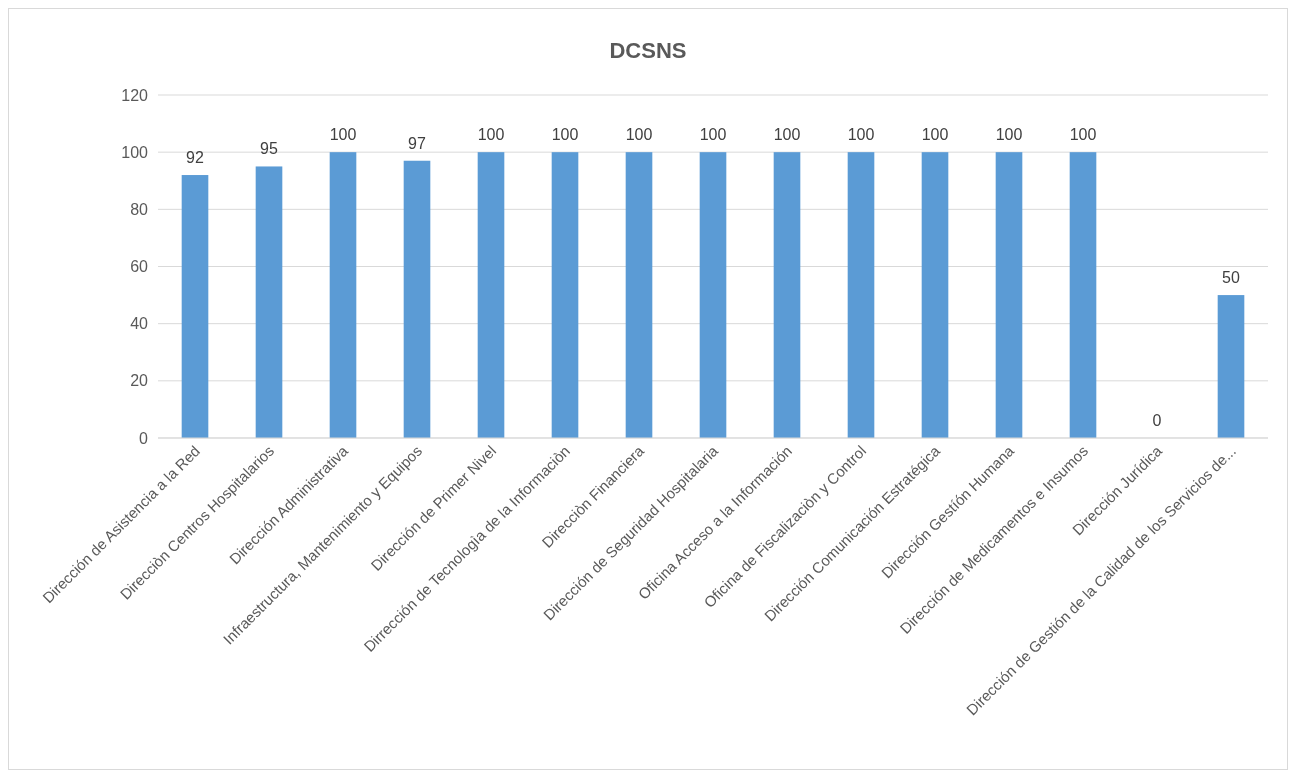  What do you see at coordinates (139, 381) in the screenshot?
I see `y-tick-label: 20` at bounding box center [139, 381].